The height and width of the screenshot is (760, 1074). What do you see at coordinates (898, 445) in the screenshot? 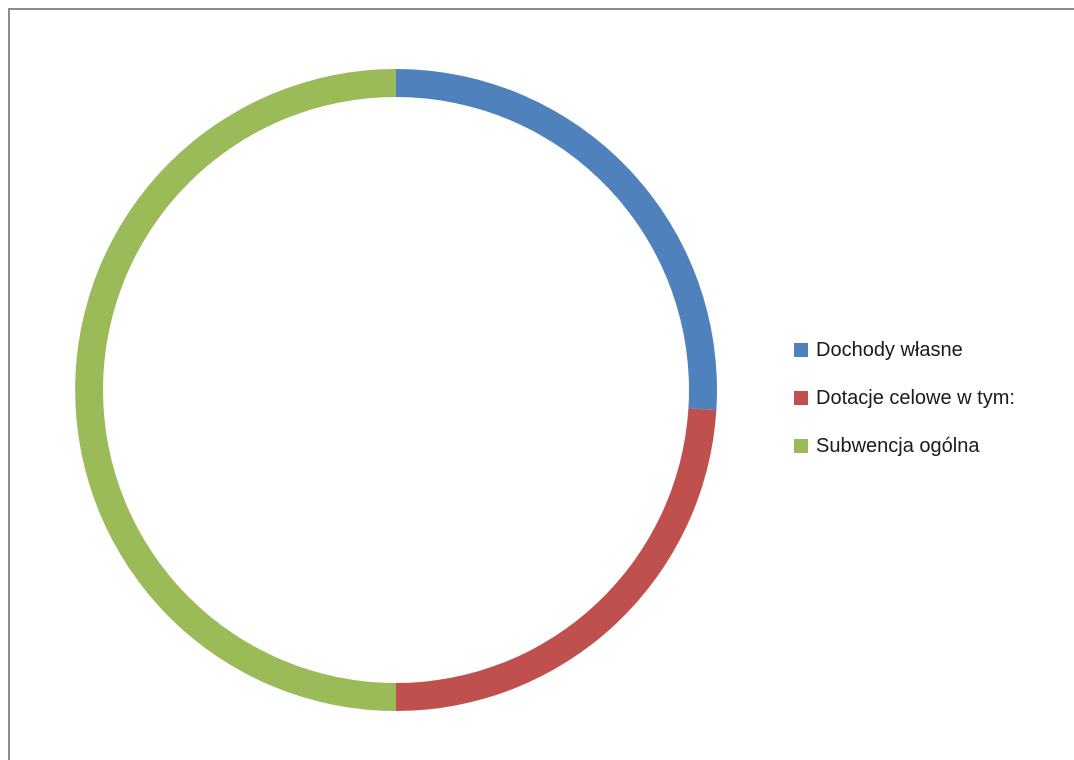
I see `legend-label: Subwencja ogólna` at bounding box center [898, 445].